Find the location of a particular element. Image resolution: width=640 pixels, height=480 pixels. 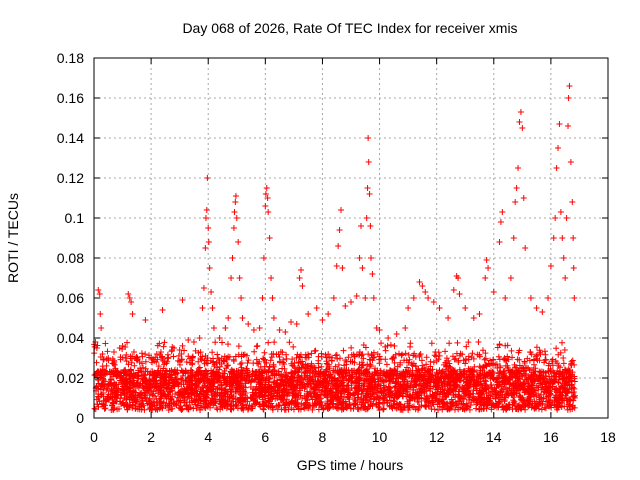

x-tick-label: 14 is located at coordinates (494, 437).